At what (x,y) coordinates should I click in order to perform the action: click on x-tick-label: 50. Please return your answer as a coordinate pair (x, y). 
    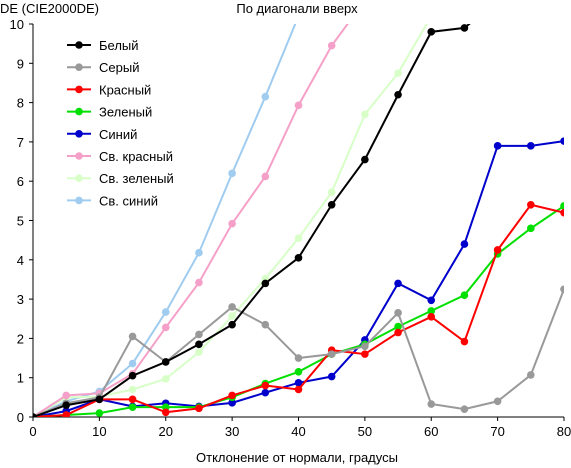
    Looking at the image, I should click on (365, 431).